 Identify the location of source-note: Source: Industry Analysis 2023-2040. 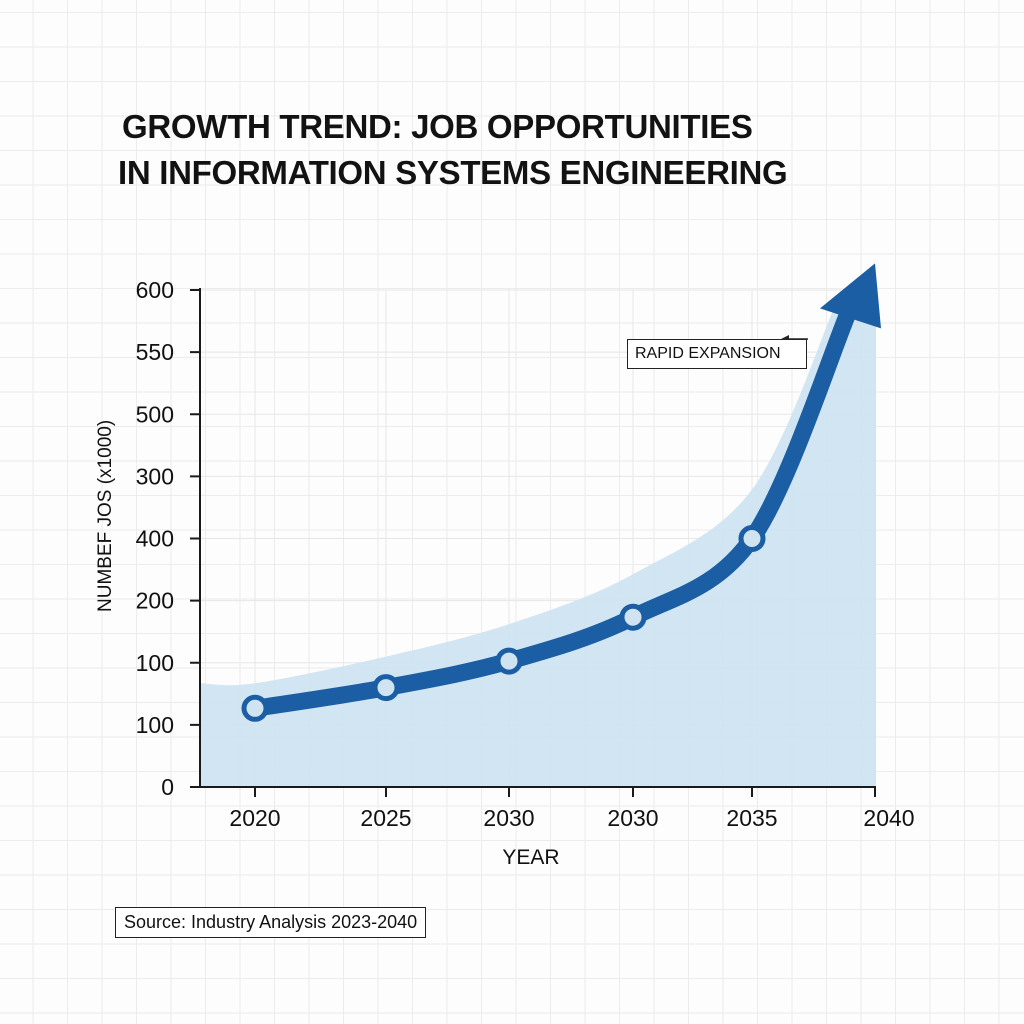
(271, 922).